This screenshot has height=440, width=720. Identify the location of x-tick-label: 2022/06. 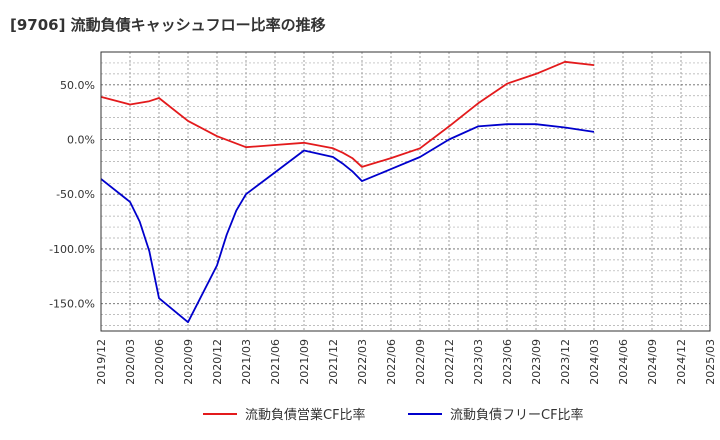
(391, 362).